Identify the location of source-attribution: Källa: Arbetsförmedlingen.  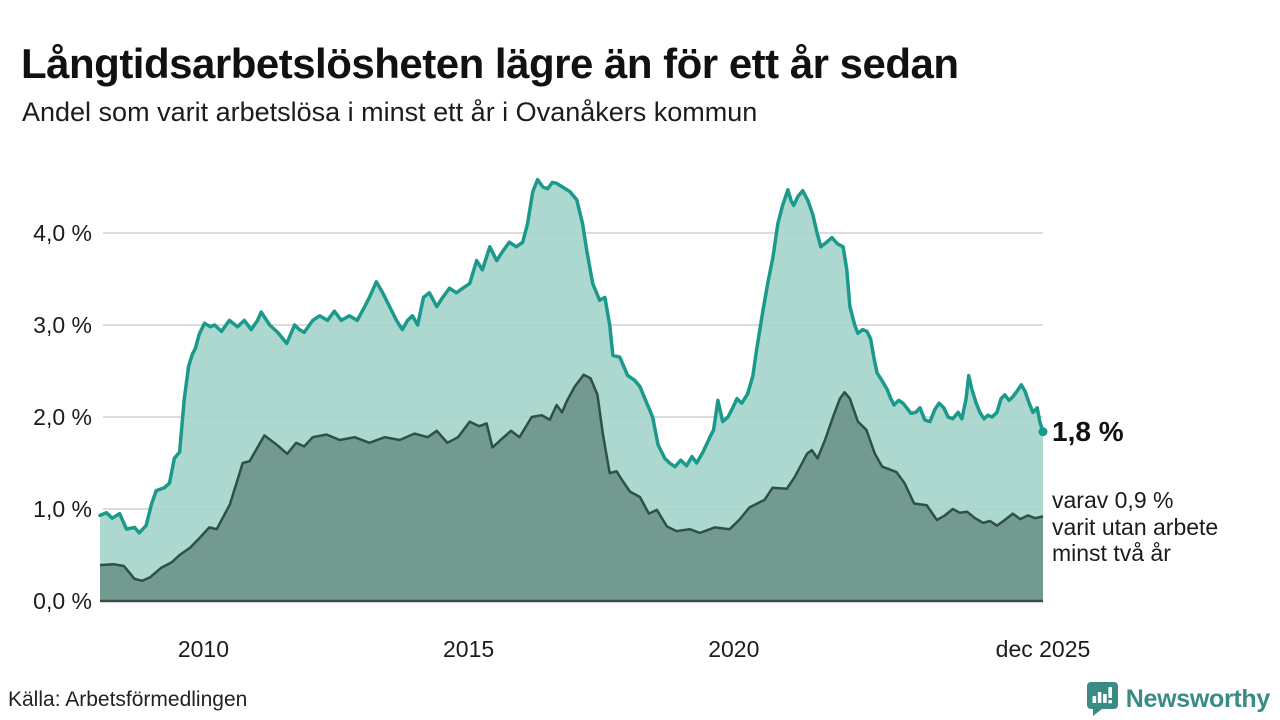
(128, 699).